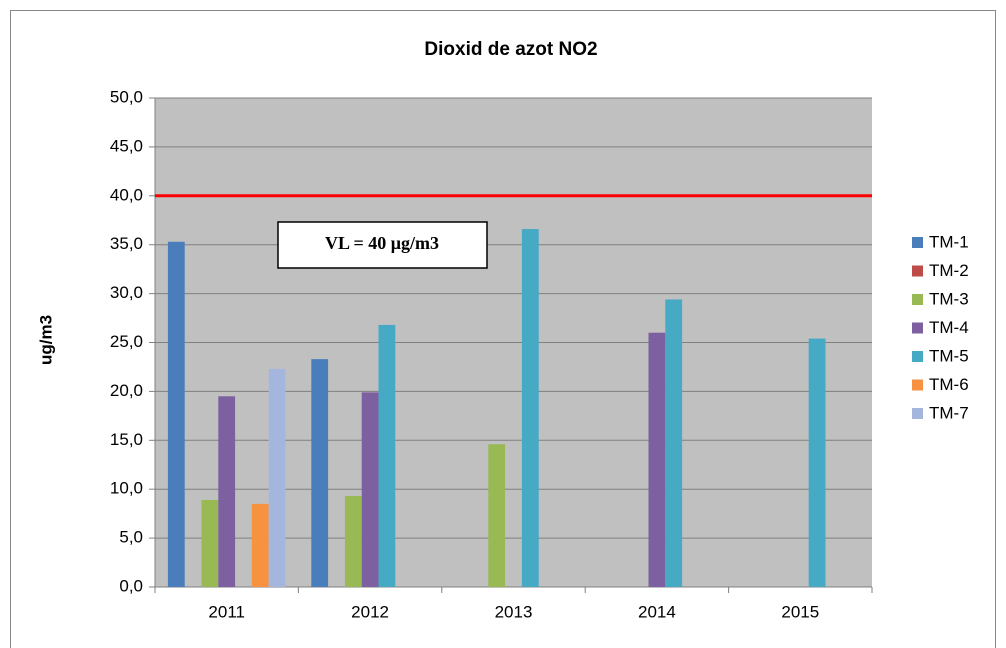 The width and height of the screenshot is (1006, 648). What do you see at coordinates (949, 384) in the screenshot?
I see `legend-label: TM-6` at bounding box center [949, 384].